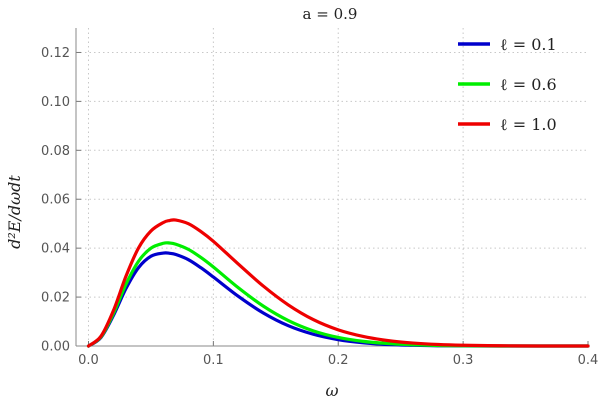  I want to click on x-tick-label: 0.4, so click(588, 360).